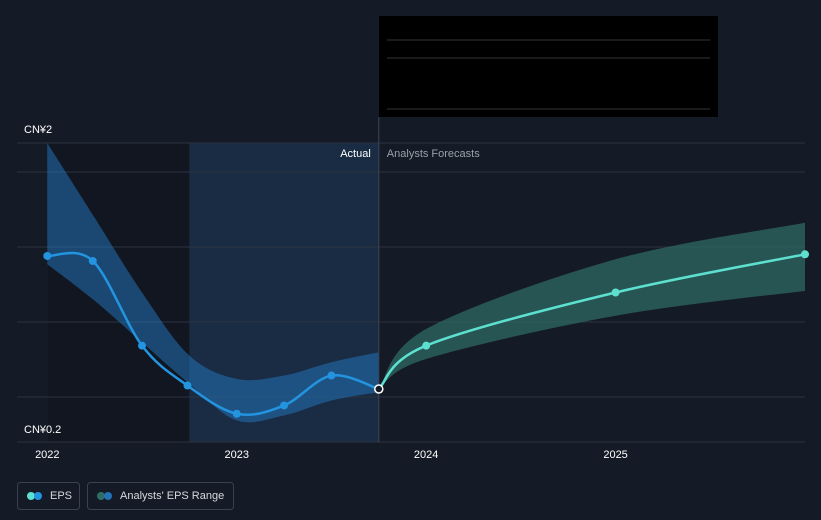 The height and width of the screenshot is (520, 821). I want to click on legend: EPS Analysts' EPS Range, so click(125, 496).